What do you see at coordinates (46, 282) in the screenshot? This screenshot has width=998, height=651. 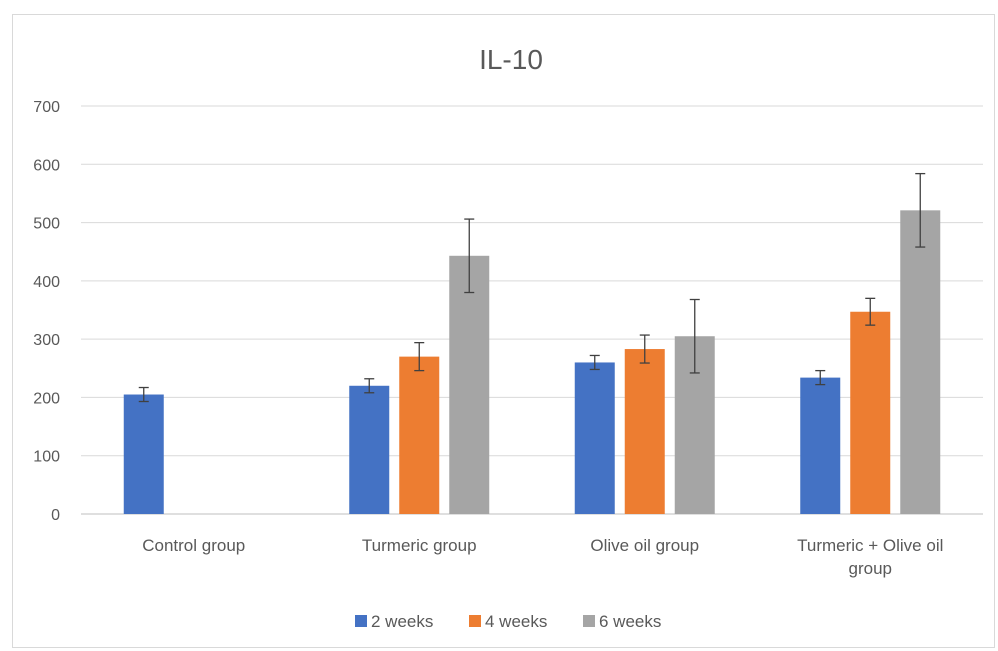 I see `y-tick-label: 400` at bounding box center [46, 282].